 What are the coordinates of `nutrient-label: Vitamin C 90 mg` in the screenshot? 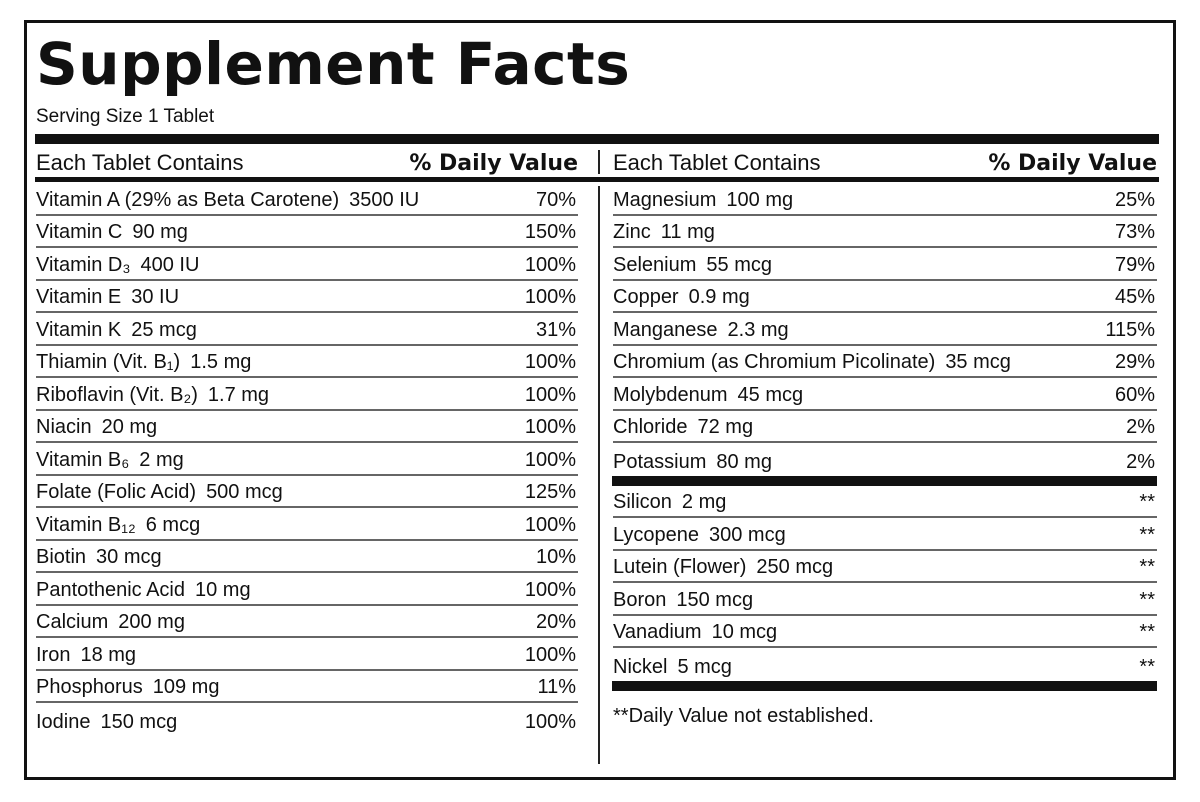 It's located at (112, 232).